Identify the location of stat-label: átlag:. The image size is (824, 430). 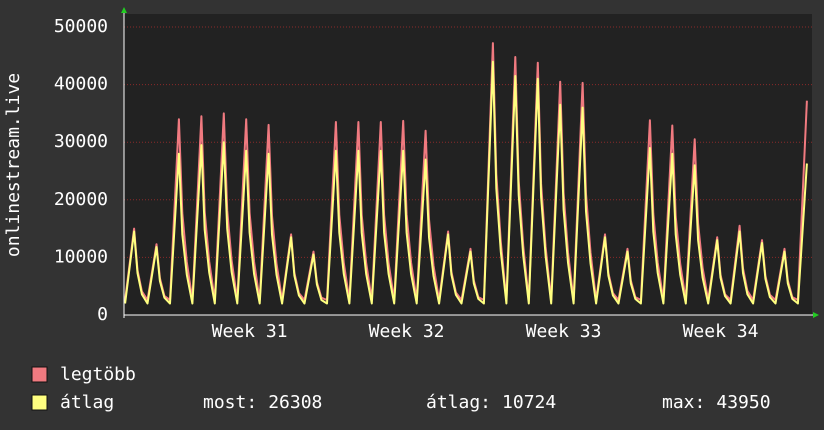
(458, 402).